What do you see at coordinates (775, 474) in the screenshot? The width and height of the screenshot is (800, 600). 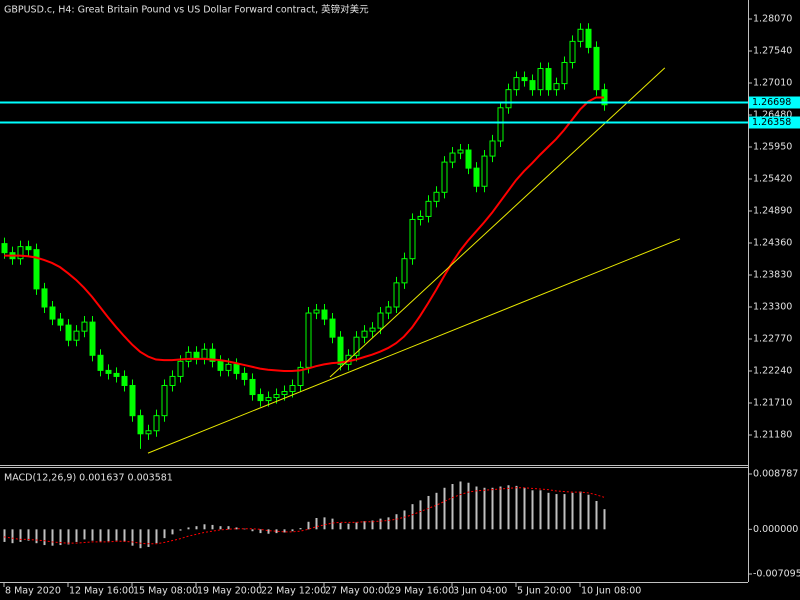 I see `y-tick-label: 0.008787` at bounding box center [775, 474].